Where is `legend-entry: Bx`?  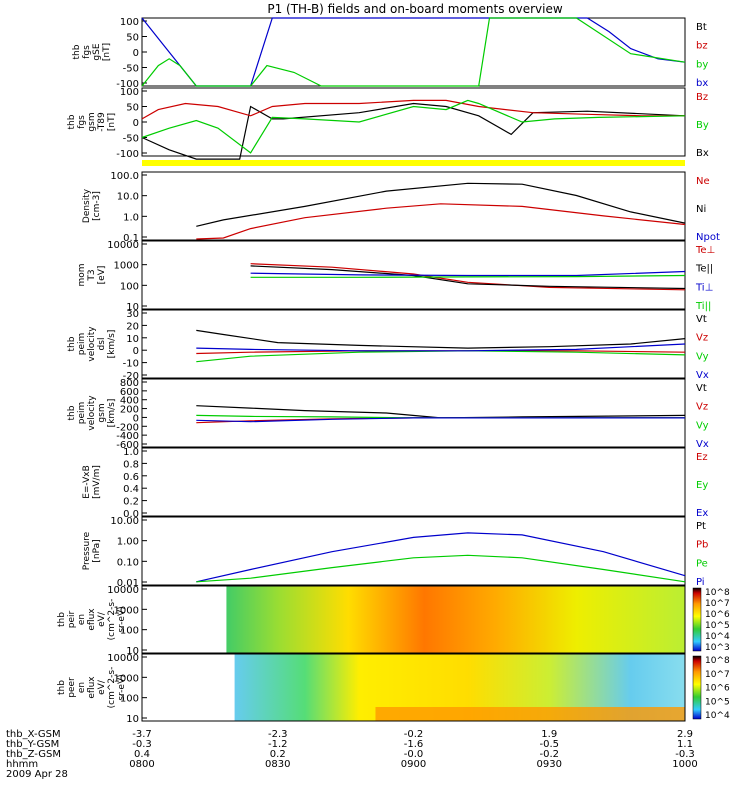
legend-entry: Bx is located at coordinates (702, 153).